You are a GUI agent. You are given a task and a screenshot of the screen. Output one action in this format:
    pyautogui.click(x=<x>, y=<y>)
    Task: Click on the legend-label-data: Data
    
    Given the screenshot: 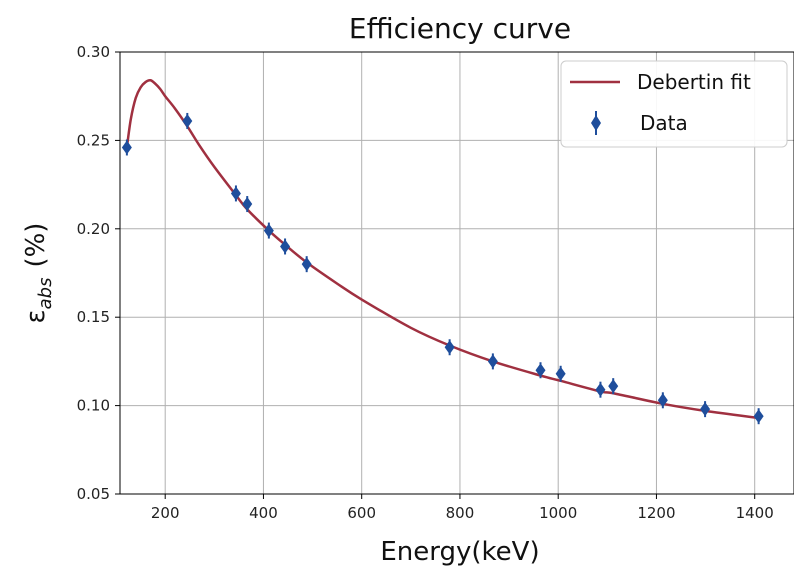 What is the action you would take?
    pyautogui.click(x=664, y=123)
    